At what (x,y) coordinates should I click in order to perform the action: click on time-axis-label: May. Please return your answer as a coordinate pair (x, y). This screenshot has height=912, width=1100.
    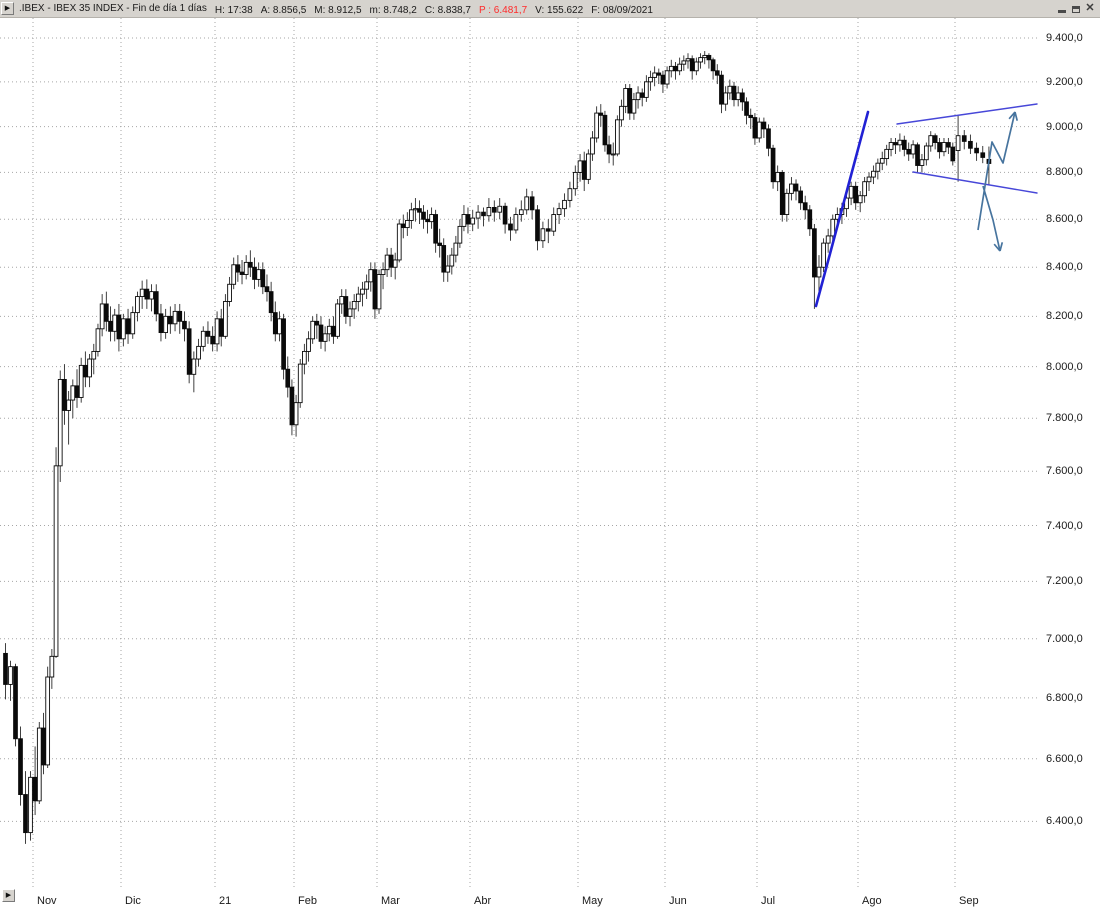
    Looking at the image, I should click on (592, 901).